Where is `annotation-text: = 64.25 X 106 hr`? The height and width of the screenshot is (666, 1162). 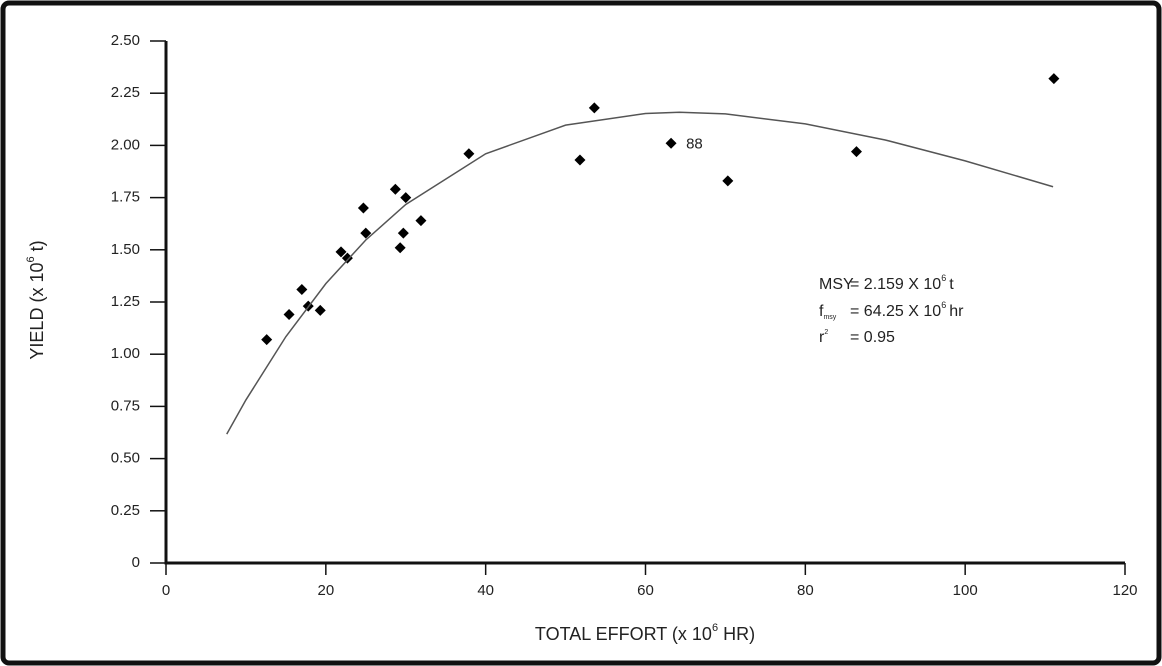 annotation-text: = 64.25 X 106 hr is located at coordinates (907, 310).